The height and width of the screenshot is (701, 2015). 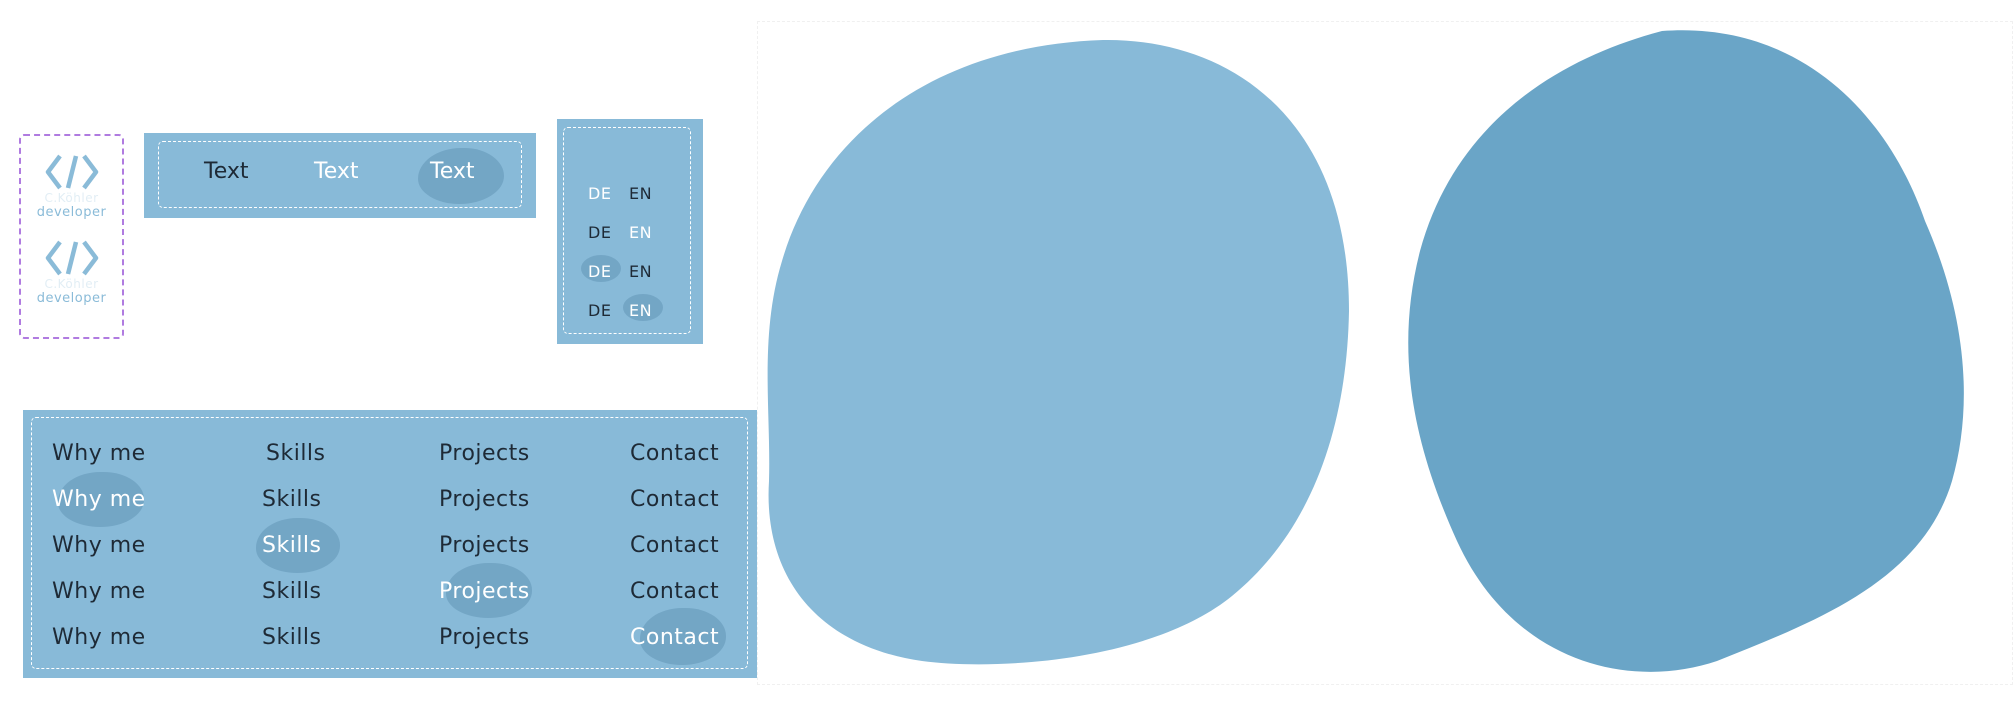 I want to click on logo-variant-default: C.Köhler developer, so click(x=71, y=191).